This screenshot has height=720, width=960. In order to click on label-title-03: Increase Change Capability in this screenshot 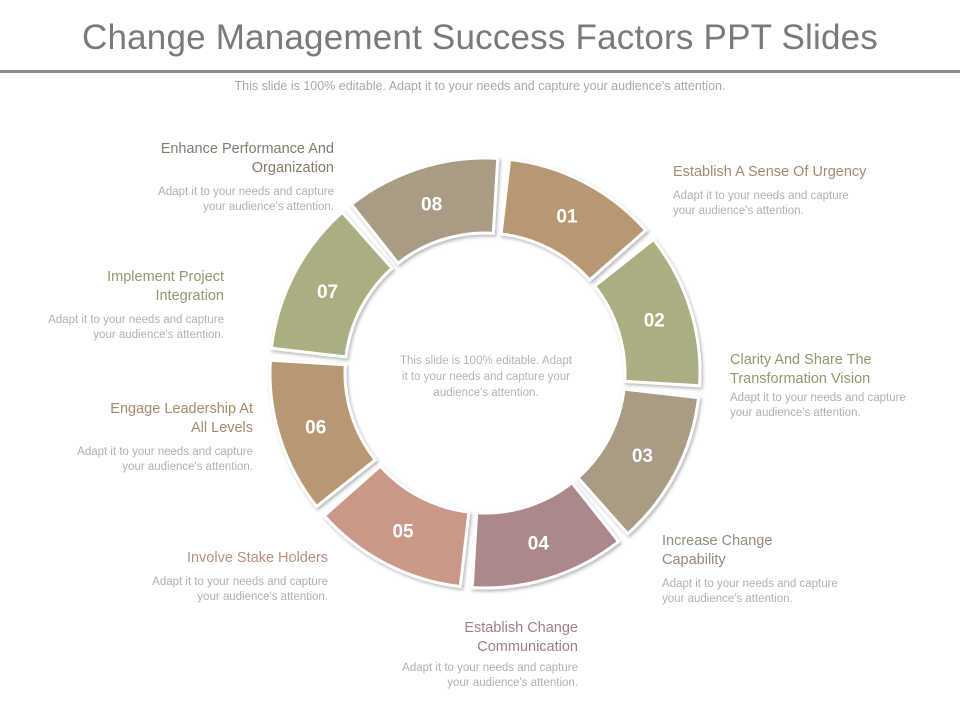, I will do `click(717, 550)`.